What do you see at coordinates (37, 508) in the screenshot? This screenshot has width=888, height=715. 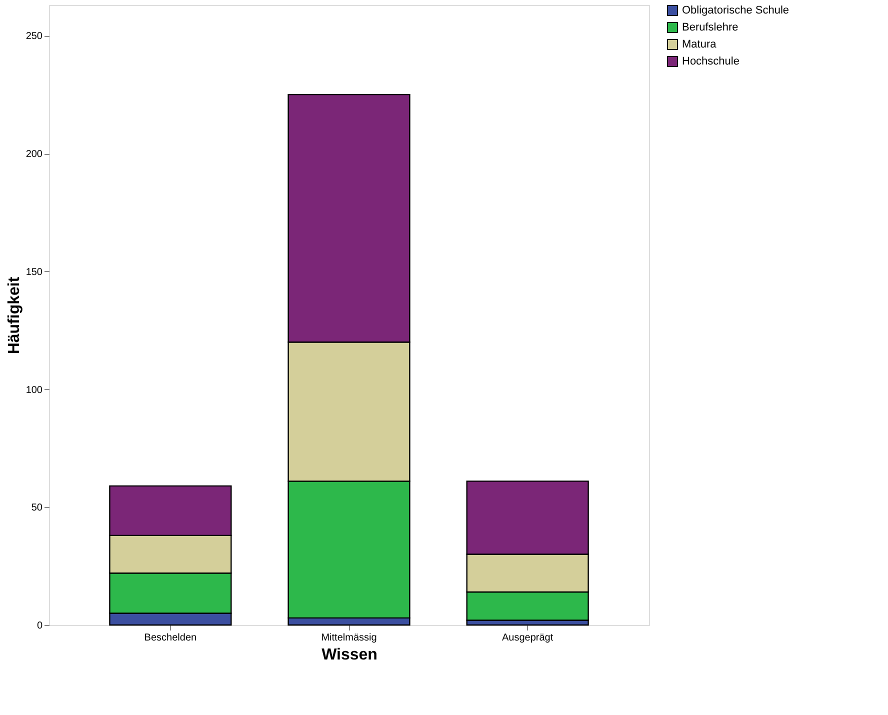 I see `y-tick-label: 50` at bounding box center [37, 508].